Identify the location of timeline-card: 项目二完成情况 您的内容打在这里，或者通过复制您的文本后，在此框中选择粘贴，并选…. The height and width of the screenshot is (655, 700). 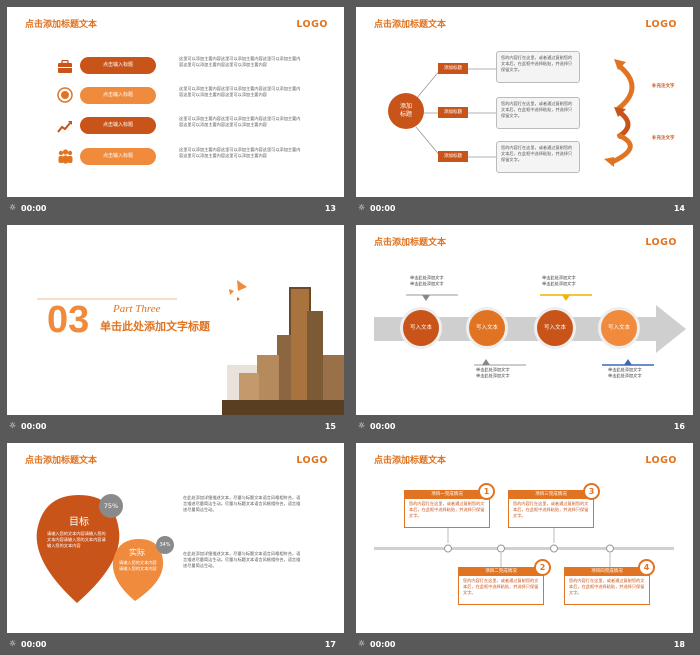
(501, 586).